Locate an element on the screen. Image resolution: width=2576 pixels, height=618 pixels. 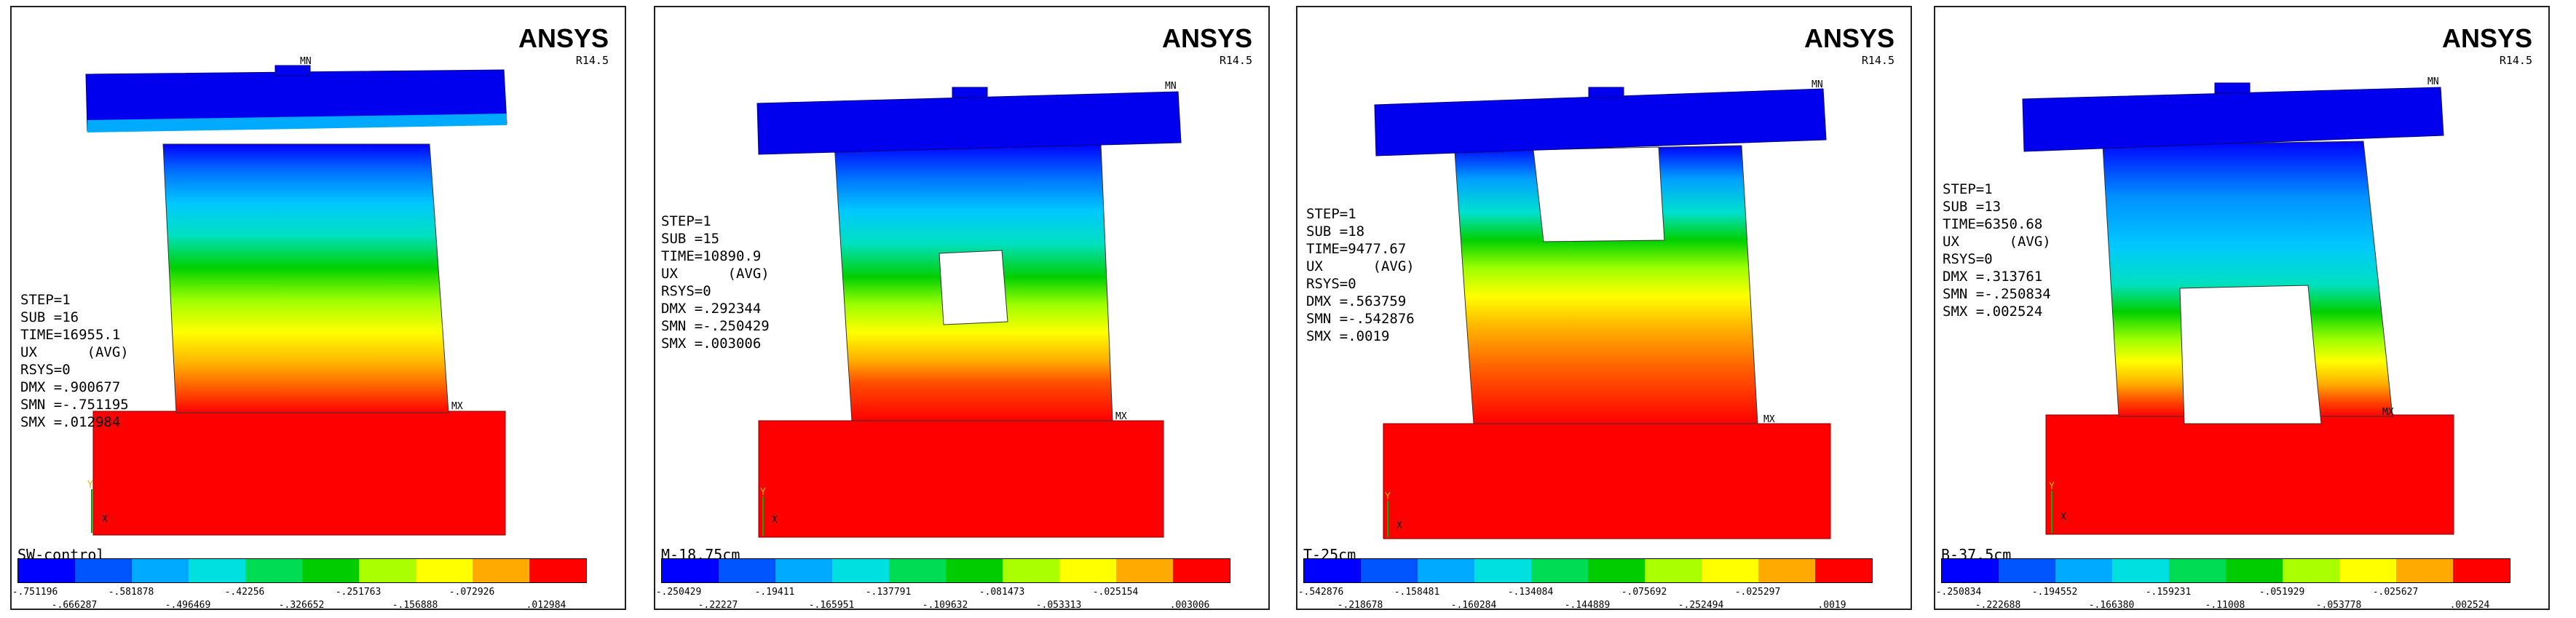
legend-tick-label: -.051929 is located at coordinates (2282, 592).